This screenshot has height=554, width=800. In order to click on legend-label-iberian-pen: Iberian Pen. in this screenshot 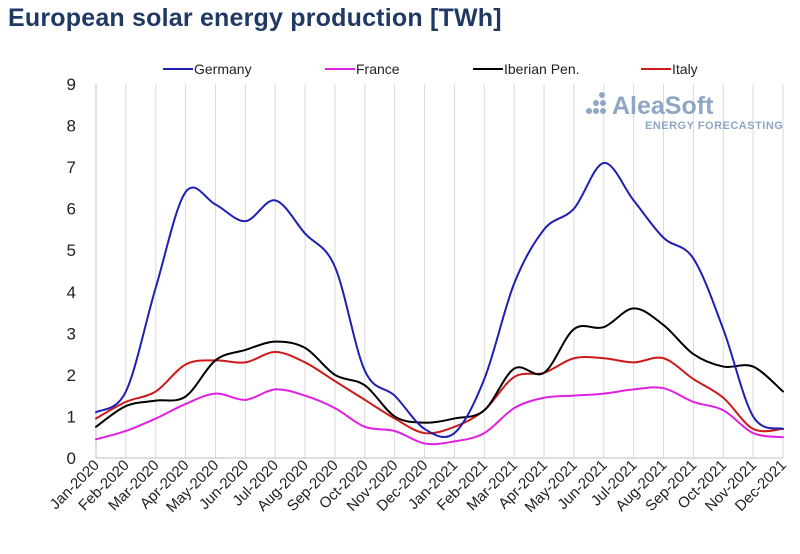, I will do `click(542, 69)`.